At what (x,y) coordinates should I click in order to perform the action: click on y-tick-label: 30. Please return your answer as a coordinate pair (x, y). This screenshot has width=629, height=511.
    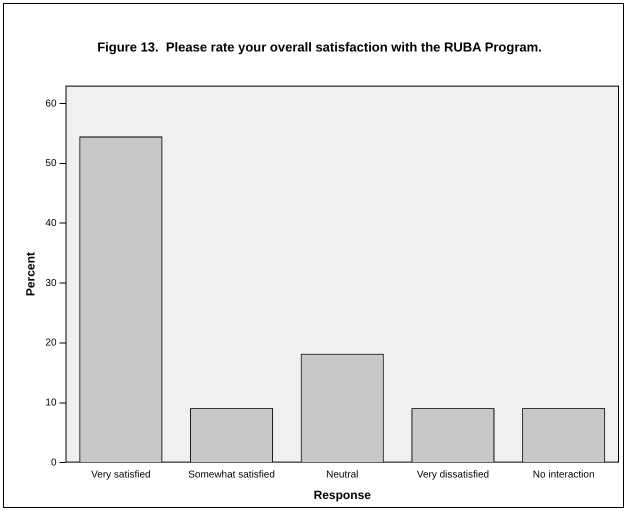
    Looking at the image, I should click on (51, 283).